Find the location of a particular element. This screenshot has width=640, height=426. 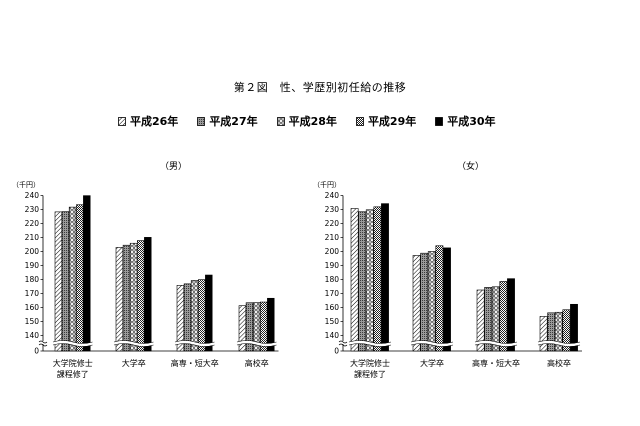

legend-label: 平成30年 is located at coordinates (471, 121).